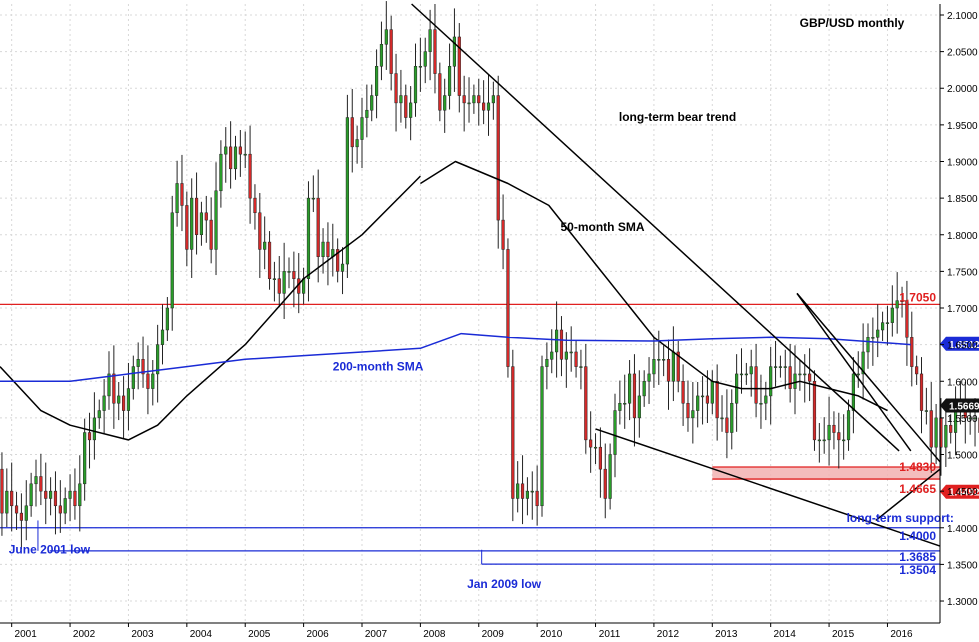 Image resolution: width=979 pixels, height=642 pixels. Describe the element at coordinates (962, 565) in the screenshot. I see `y-tick-label: 1.3500` at that location.